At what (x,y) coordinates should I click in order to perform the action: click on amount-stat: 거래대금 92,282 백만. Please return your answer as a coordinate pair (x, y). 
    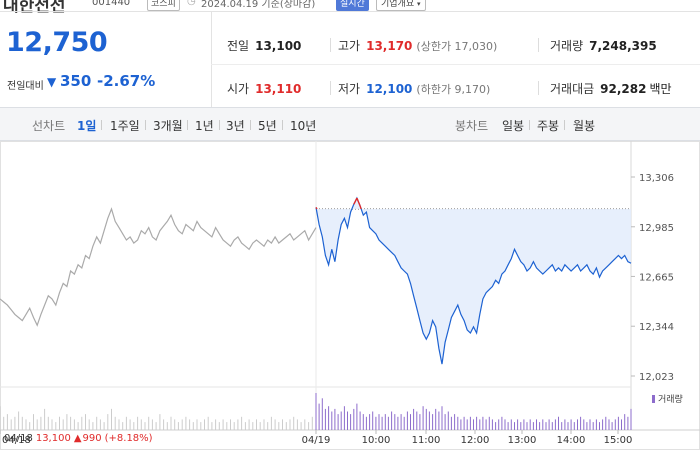
    Looking at the image, I should click on (611, 88).